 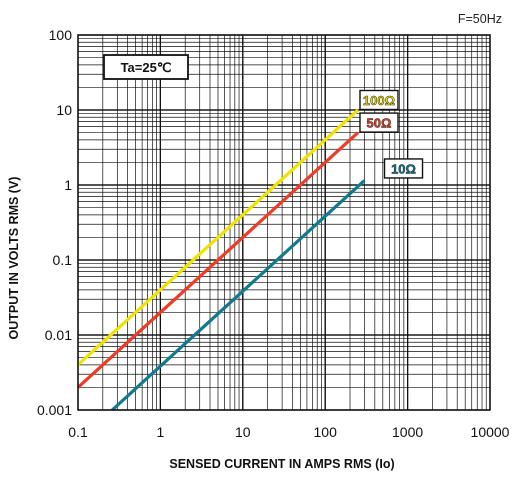 I want to click on x-tick-labels: 0.1 1 10 100 1000 10000, so click(x=288, y=432).